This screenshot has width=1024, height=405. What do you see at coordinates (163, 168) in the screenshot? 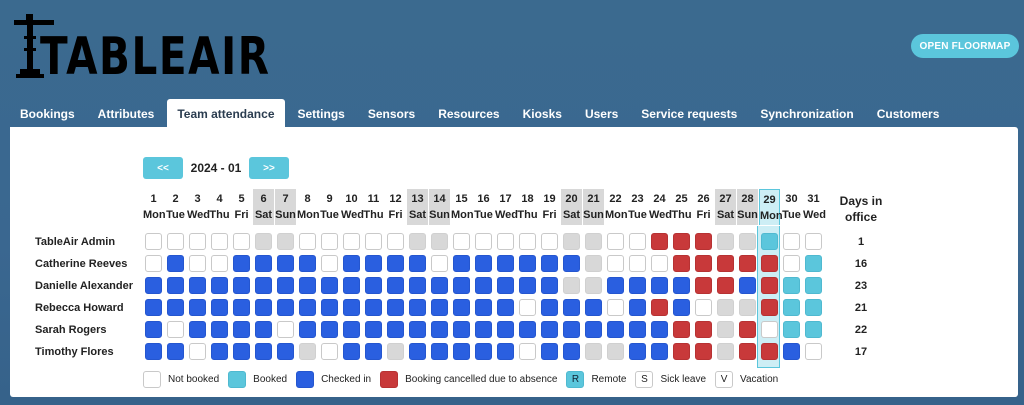
I see `previous-month-button: <<` at bounding box center [163, 168].